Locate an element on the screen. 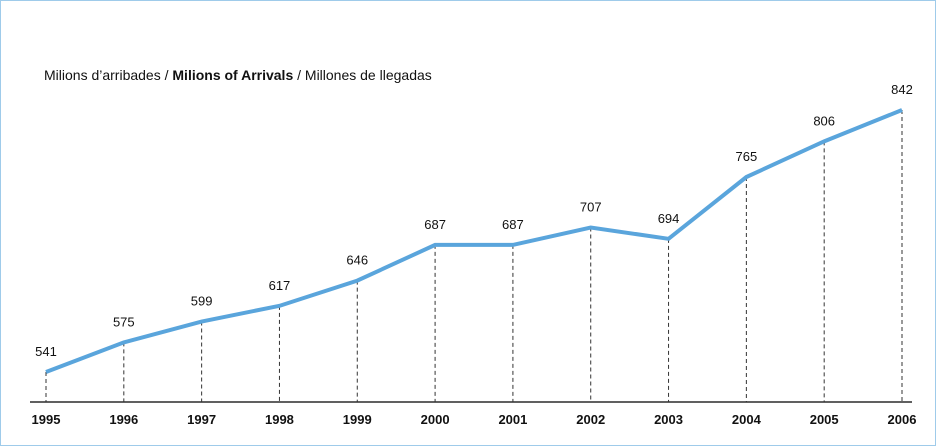 This screenshot has height=446, width=936. data-label: 541 is located at coordinates (46, 351).